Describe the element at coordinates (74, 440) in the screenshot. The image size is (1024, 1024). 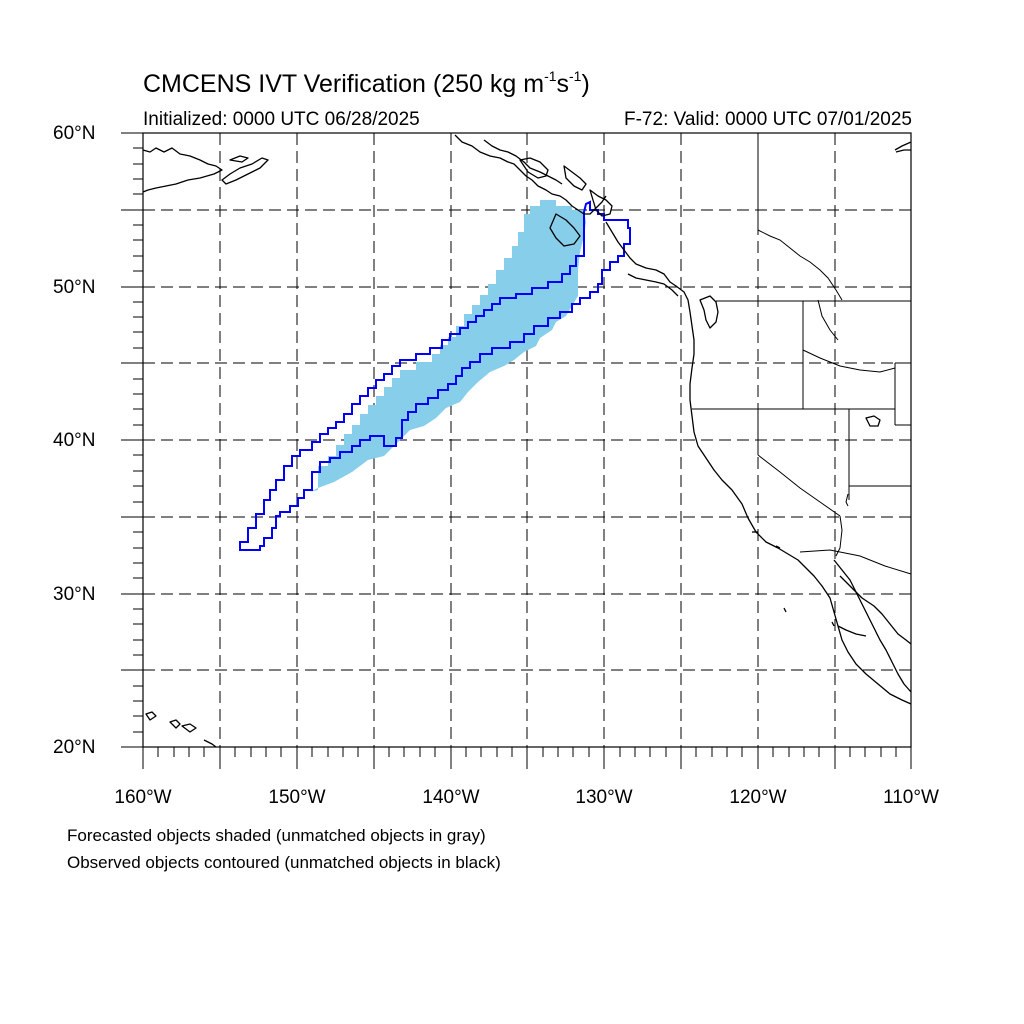
I see `lat-label-40n: 40°N` at that location.